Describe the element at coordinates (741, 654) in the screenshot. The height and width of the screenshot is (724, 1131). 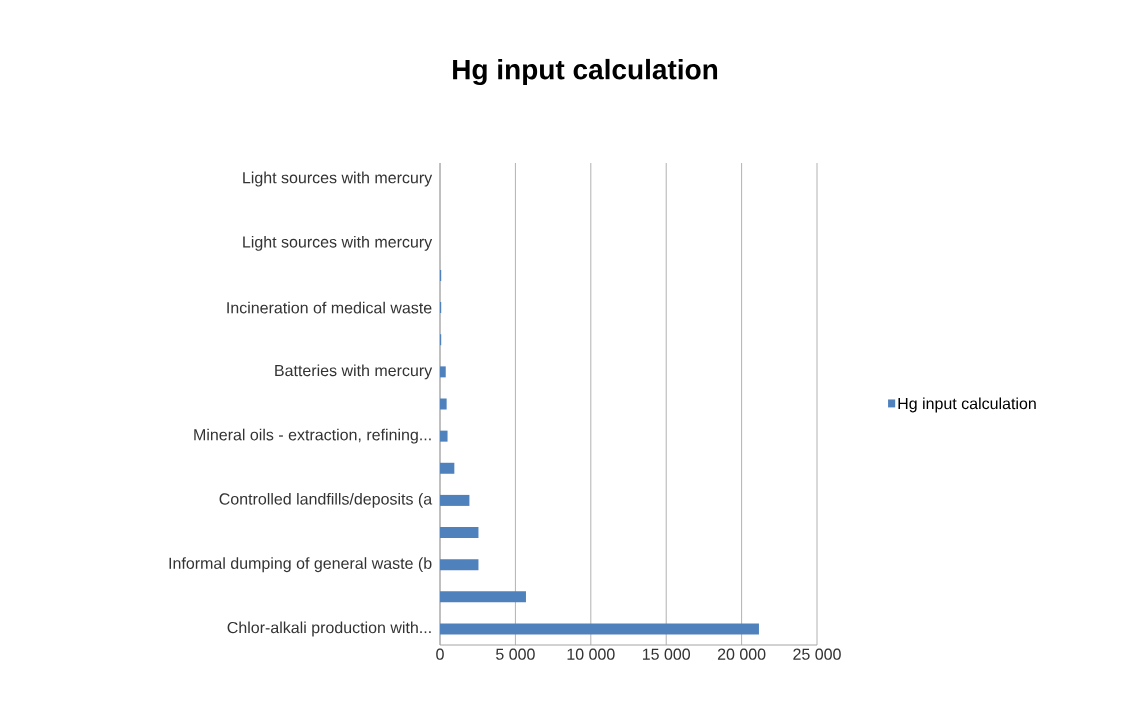
I see `x-tick-label: 20 000` at that location.